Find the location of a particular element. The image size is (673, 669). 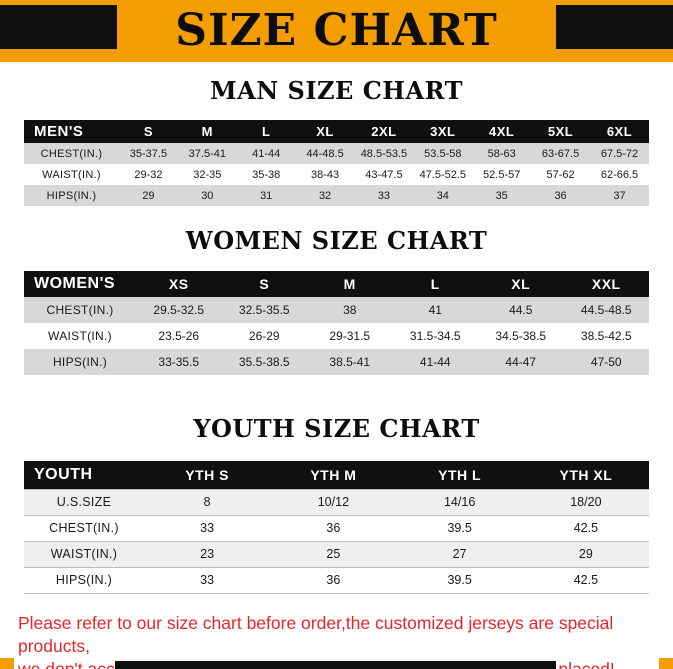

header-row: MEN'S S M L XL 2XL 3XL 4XL 5XL 6XL is located at coordinates (336, 131).